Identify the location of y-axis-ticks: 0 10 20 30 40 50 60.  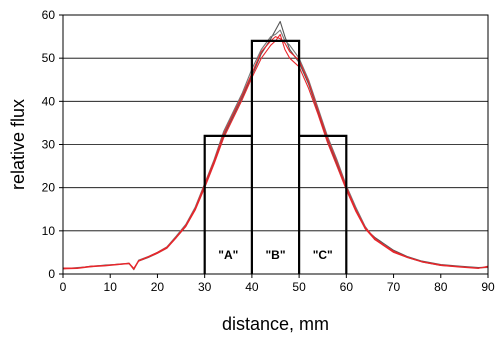
(52, 144).